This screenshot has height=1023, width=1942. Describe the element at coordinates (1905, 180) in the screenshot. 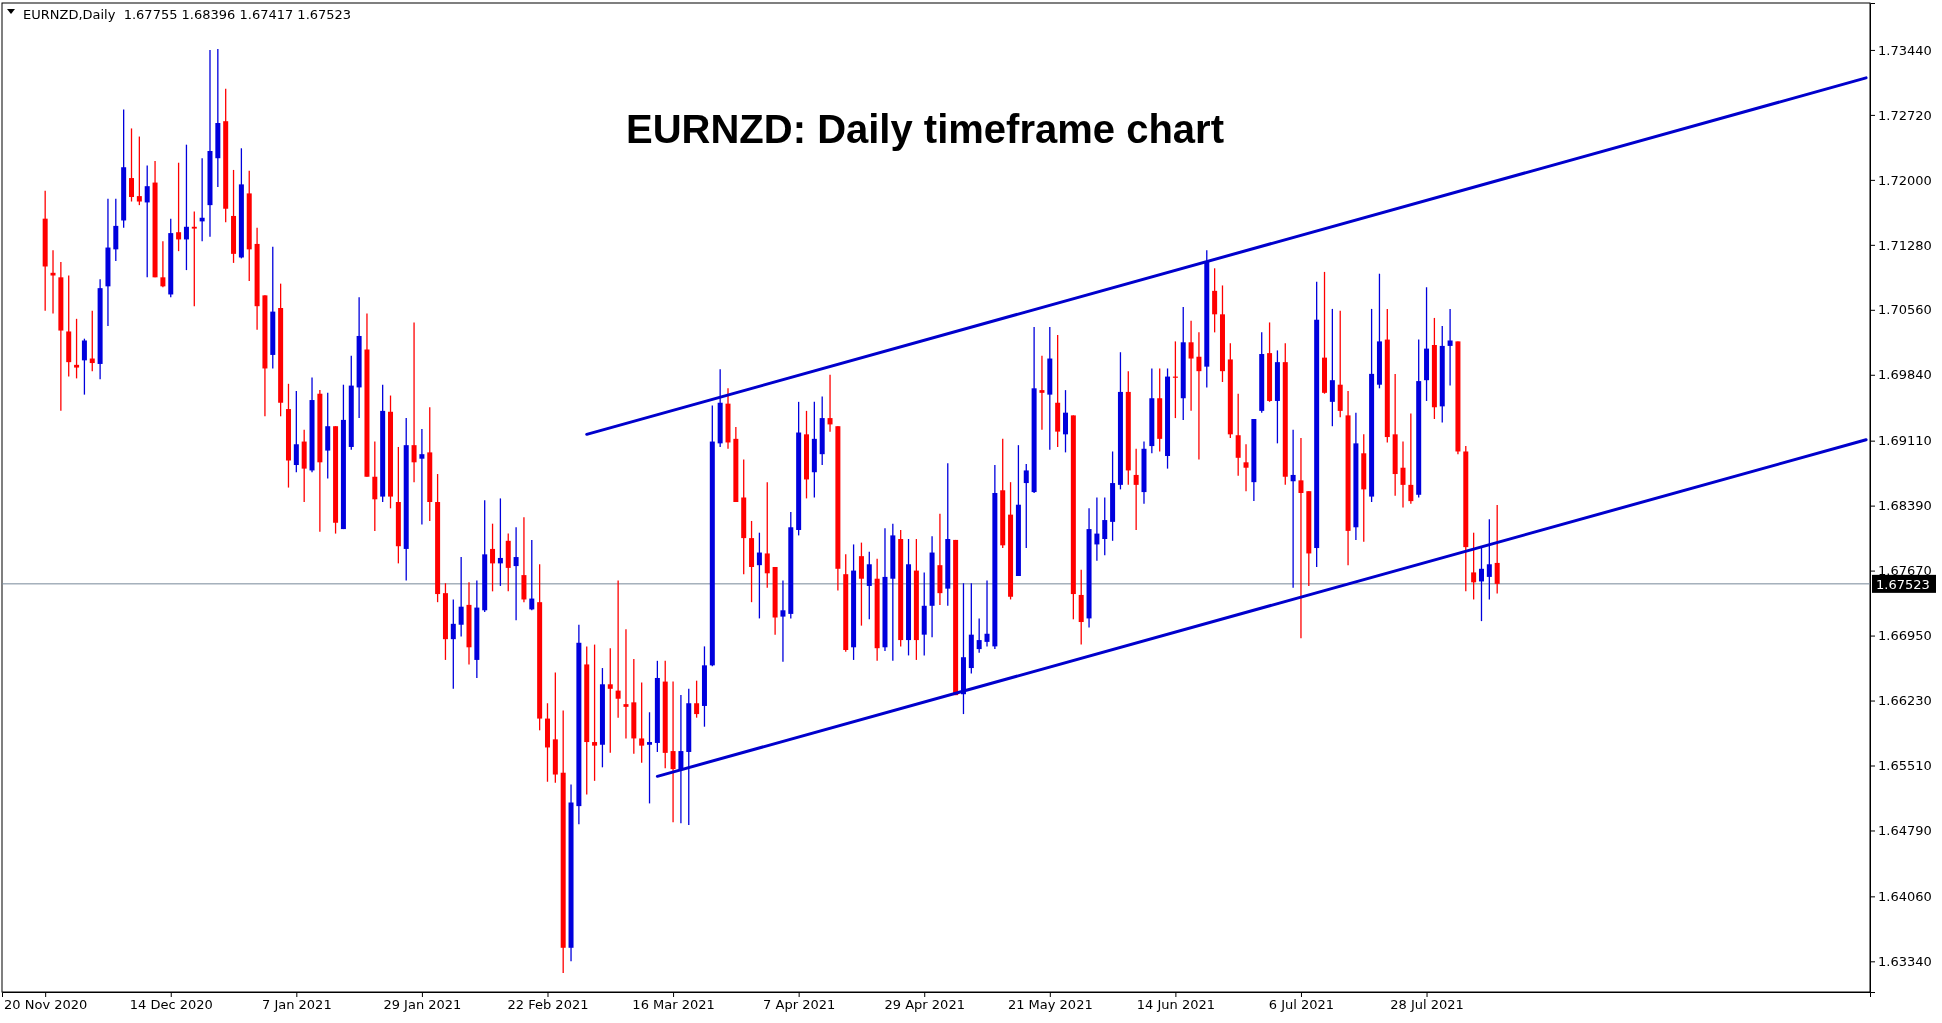

I see `y-tick-label: 1.72000` at that location.